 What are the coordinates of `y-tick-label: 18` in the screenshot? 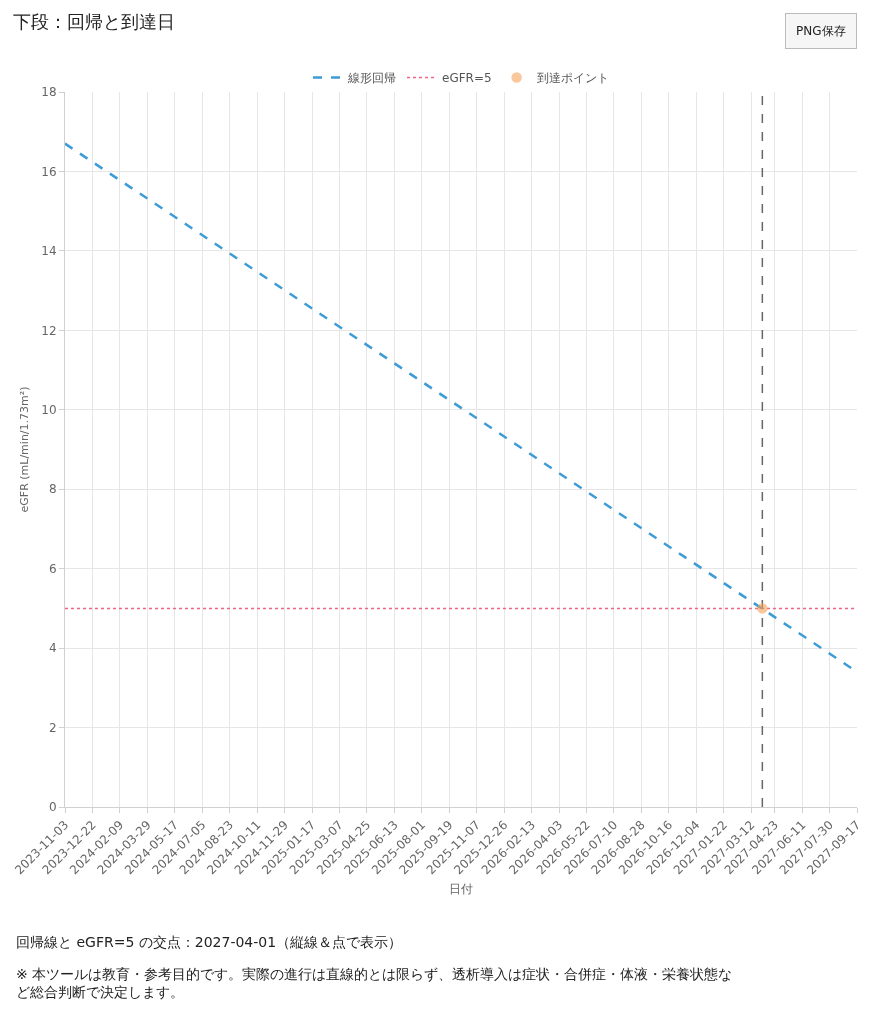 It's located at (49, 92).